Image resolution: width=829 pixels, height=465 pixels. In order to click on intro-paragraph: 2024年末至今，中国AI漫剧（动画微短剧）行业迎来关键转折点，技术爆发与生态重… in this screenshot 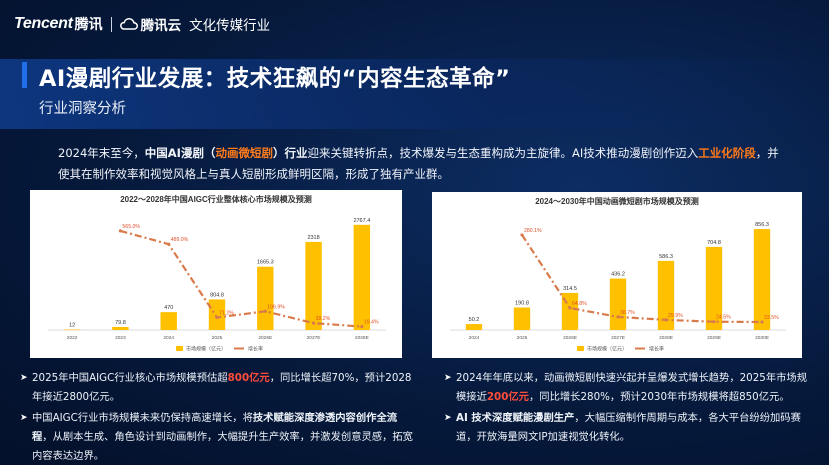, I will do `click(423, 164)`.